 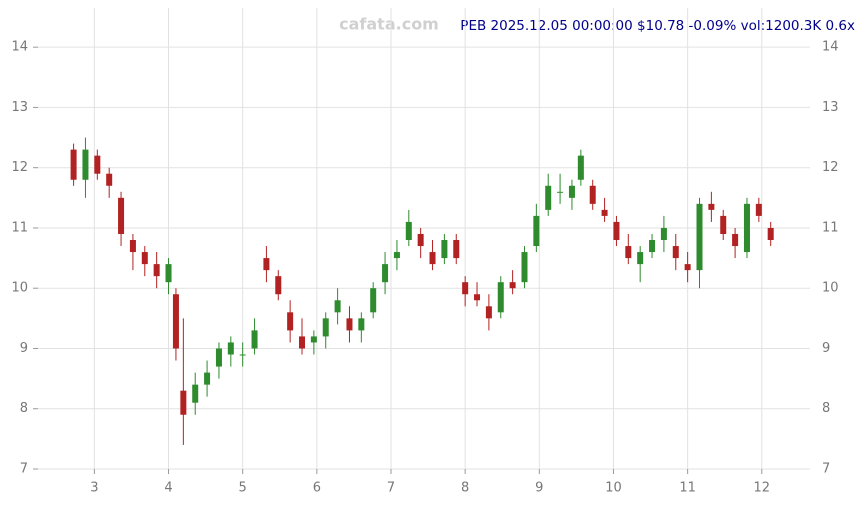 I want to click on x-tick-label: 5, so click(x=243, y=488).